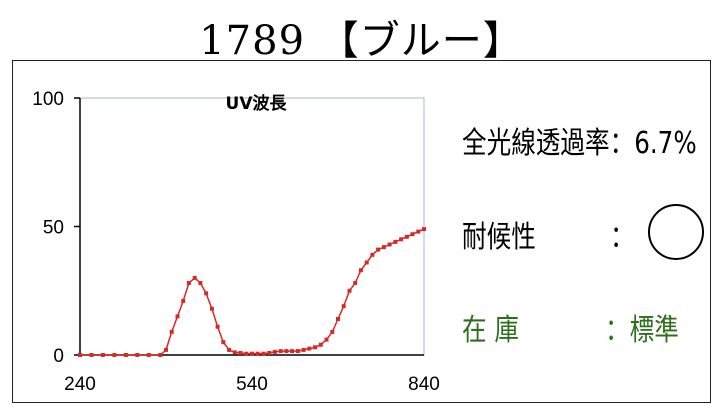  Describe the element at coordinates (257, 103) in the screenshot. I see `chart-title: UV波長` at that location.